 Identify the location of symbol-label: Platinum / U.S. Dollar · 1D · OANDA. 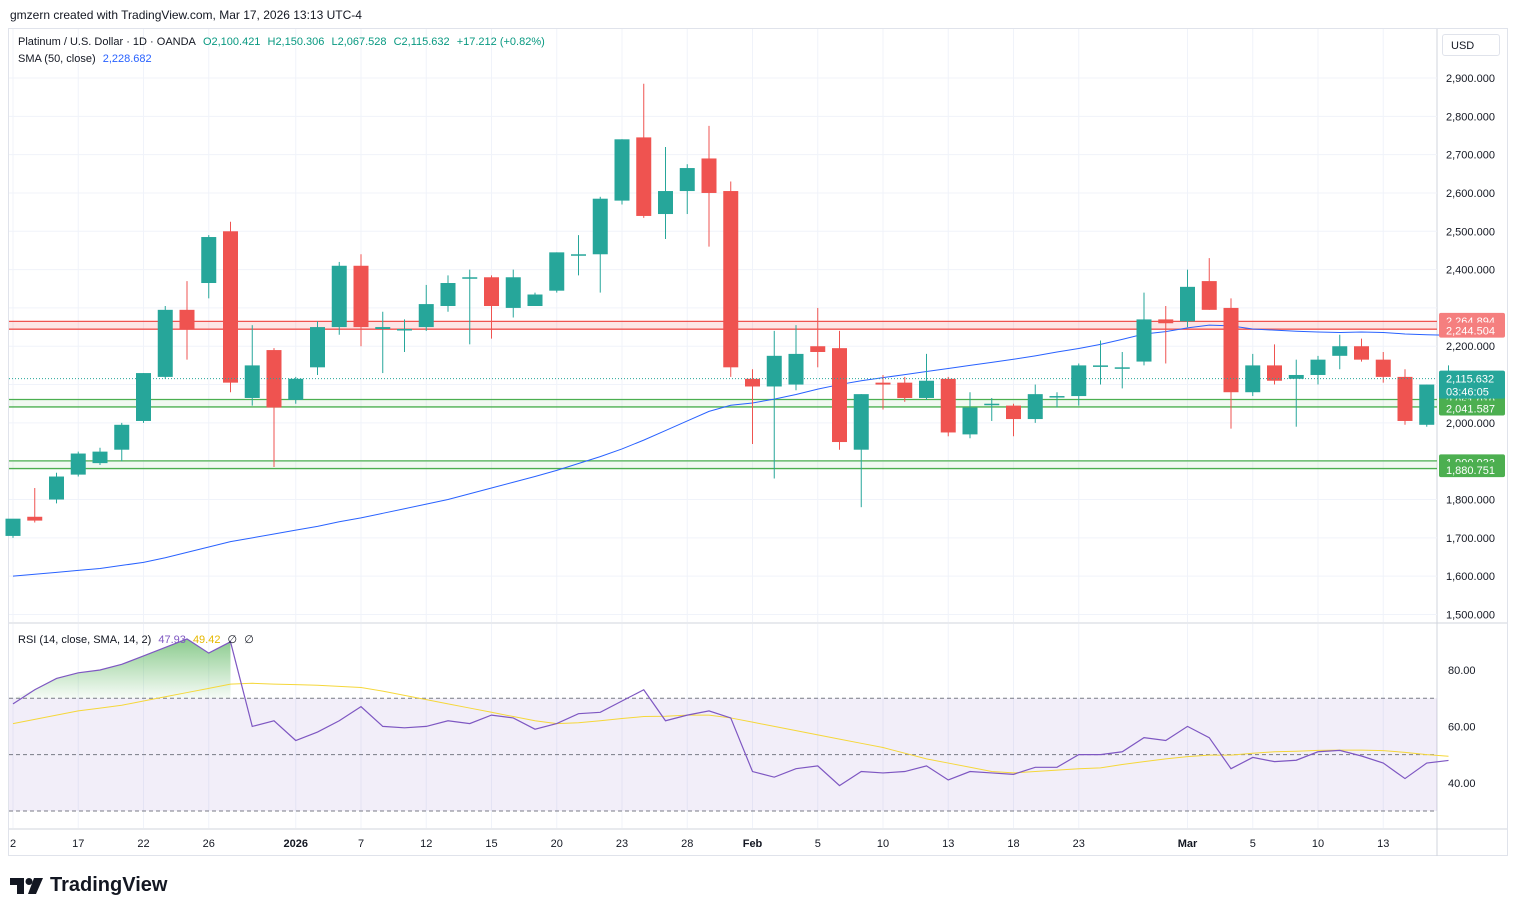
(107, 42).